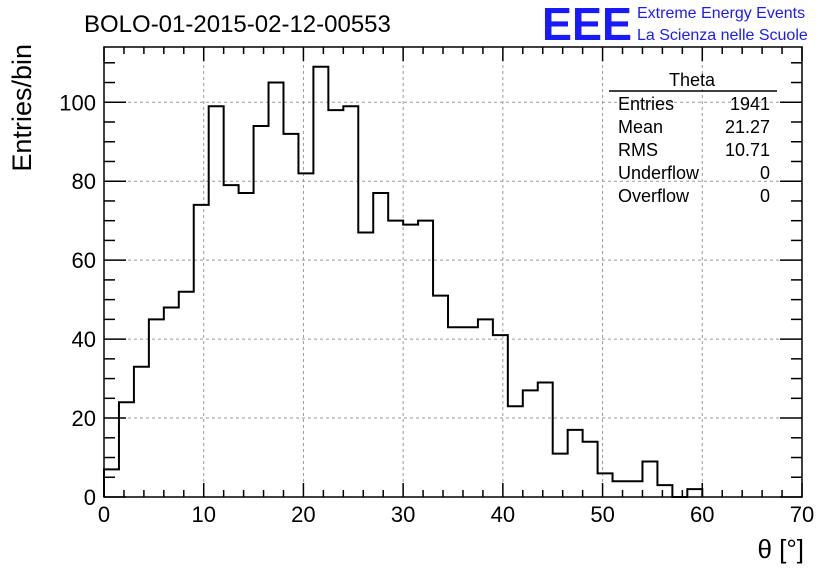 The height and width of the screenshot is (572, 836). I want to click on stats-label: Mean, so click(640, 127).